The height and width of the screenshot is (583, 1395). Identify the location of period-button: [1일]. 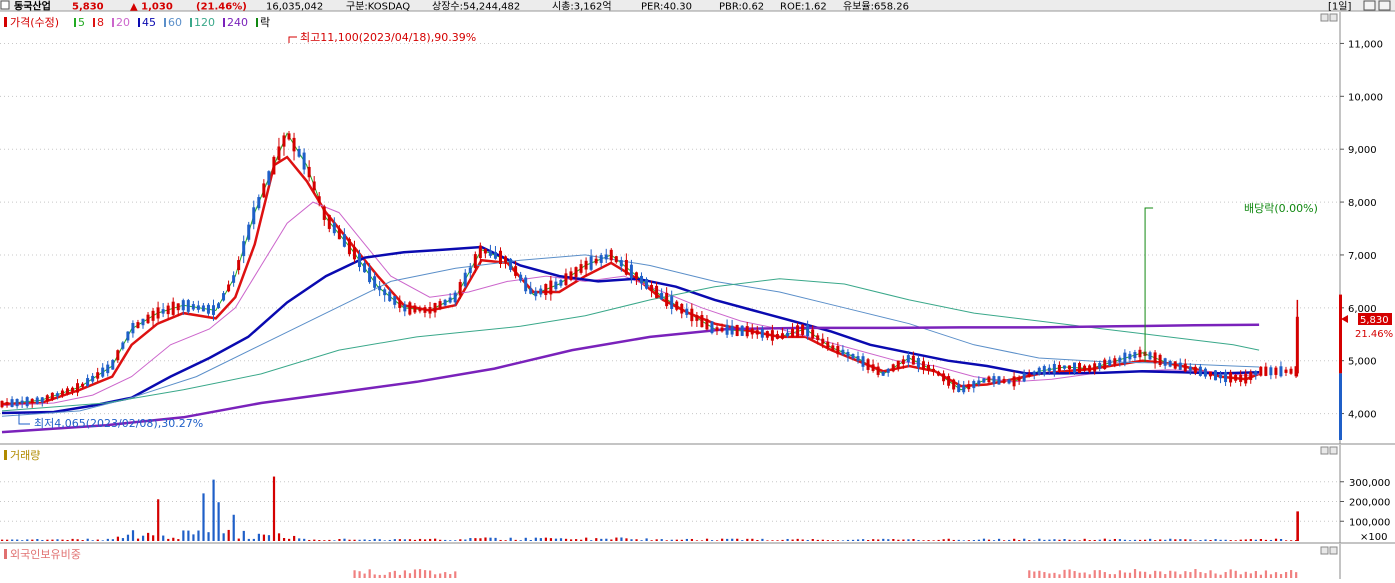
(1339, 7).